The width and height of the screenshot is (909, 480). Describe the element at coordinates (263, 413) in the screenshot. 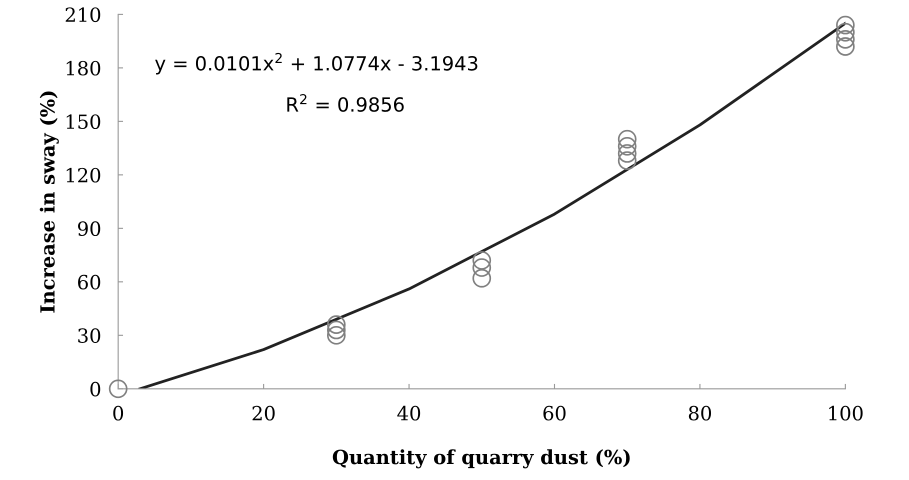

I see `x-tick-label: 20` at that location.